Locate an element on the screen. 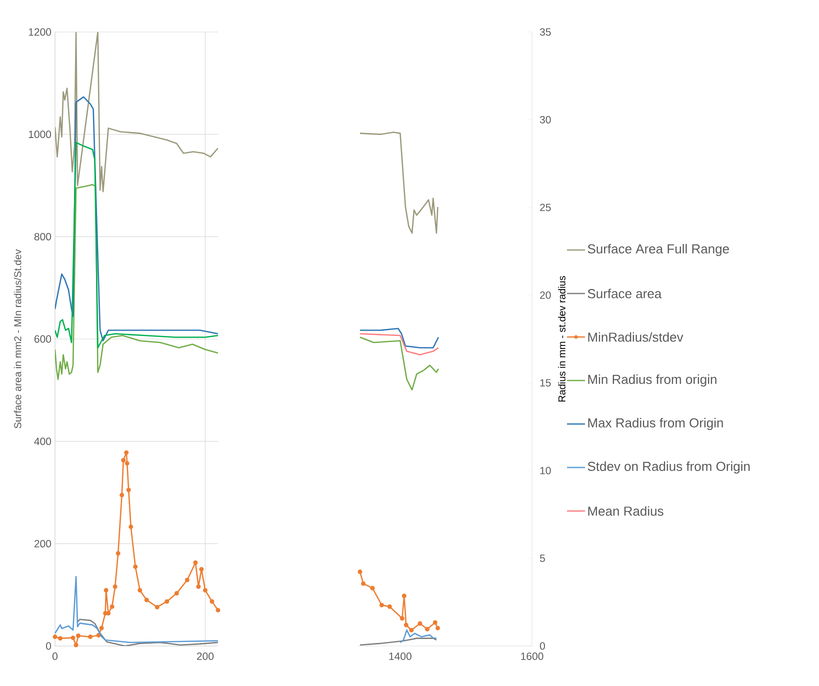 This screenshot has width=819, height=686. y-axis-title: Radius in mm - st.dev radius is located at coordinates (562, 339).